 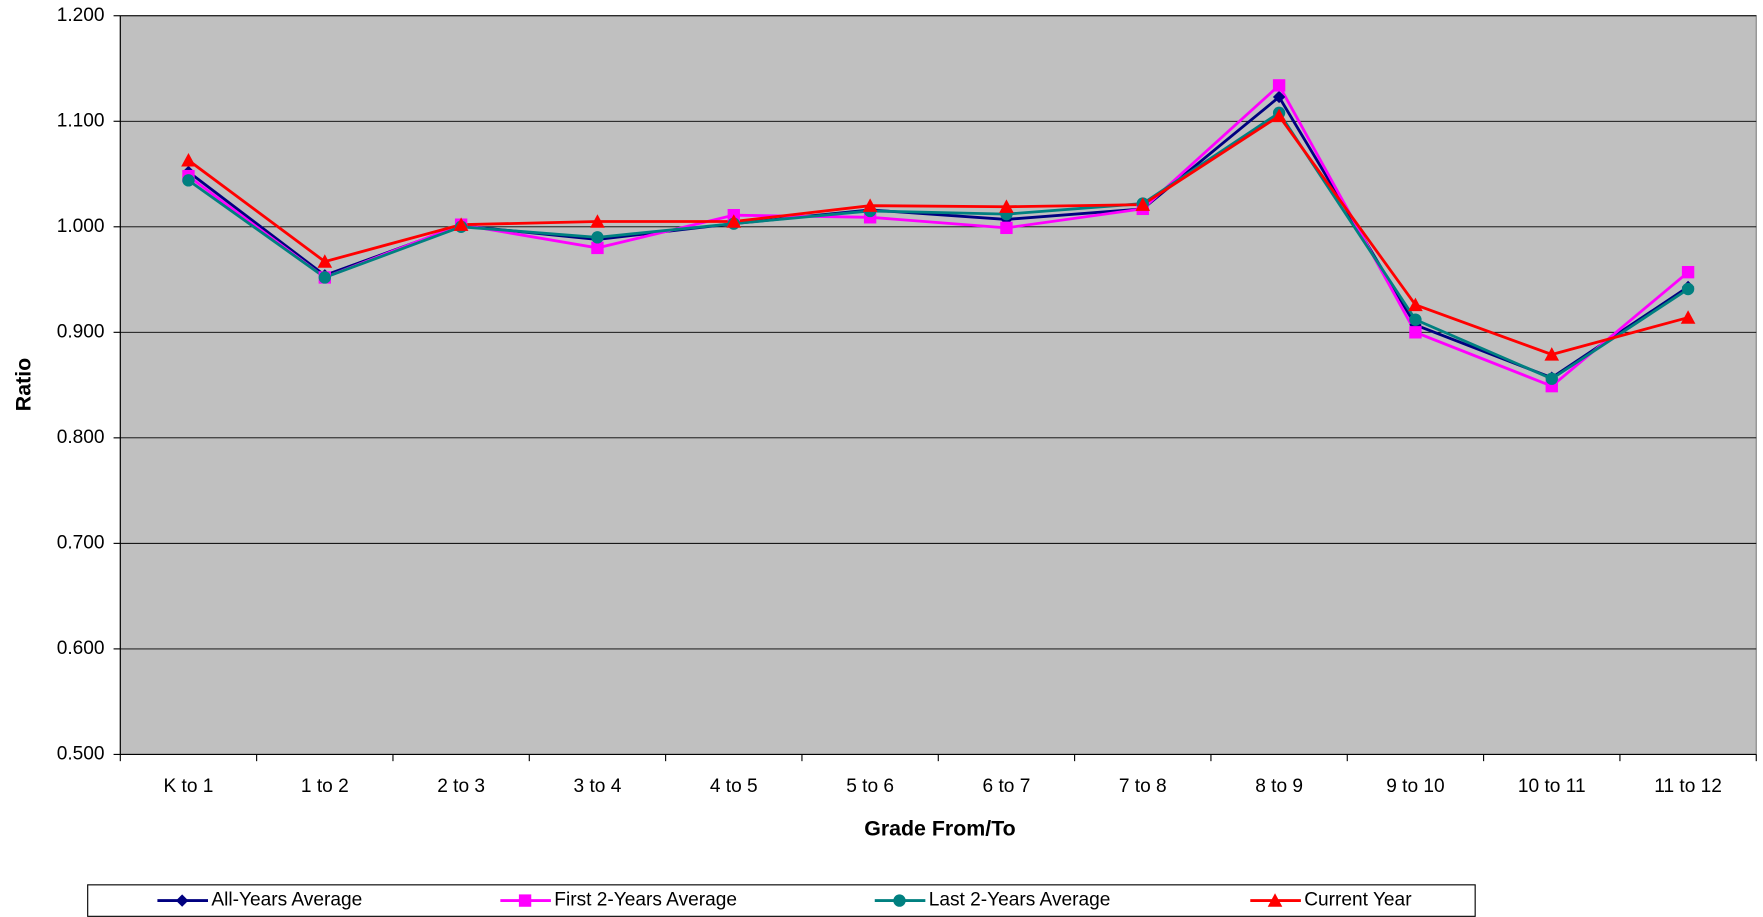 I want to click on x-tick-label: 10 to 11, so click(x=1552, y=786).